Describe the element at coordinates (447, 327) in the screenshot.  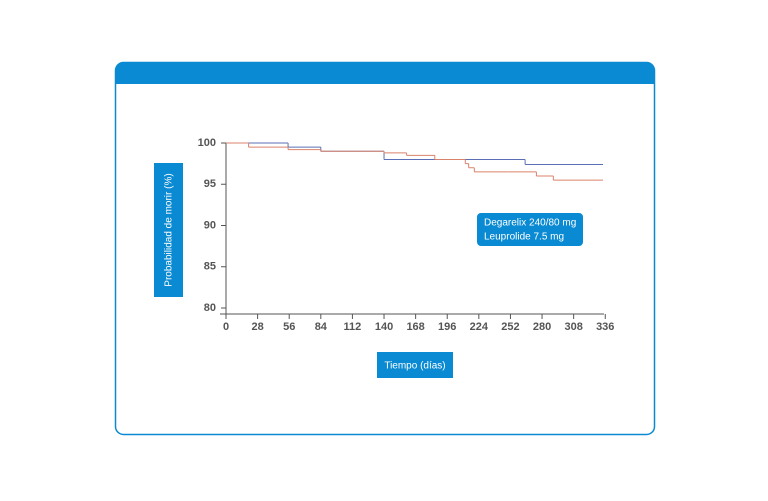
I see `x-tick-label: 196` at that location.